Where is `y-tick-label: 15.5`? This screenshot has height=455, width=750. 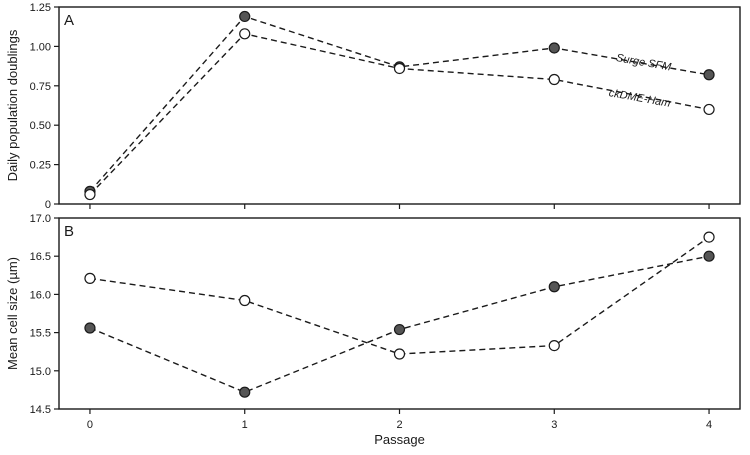 y-tick-label: 15.5 is located at coordinates (40, 334).